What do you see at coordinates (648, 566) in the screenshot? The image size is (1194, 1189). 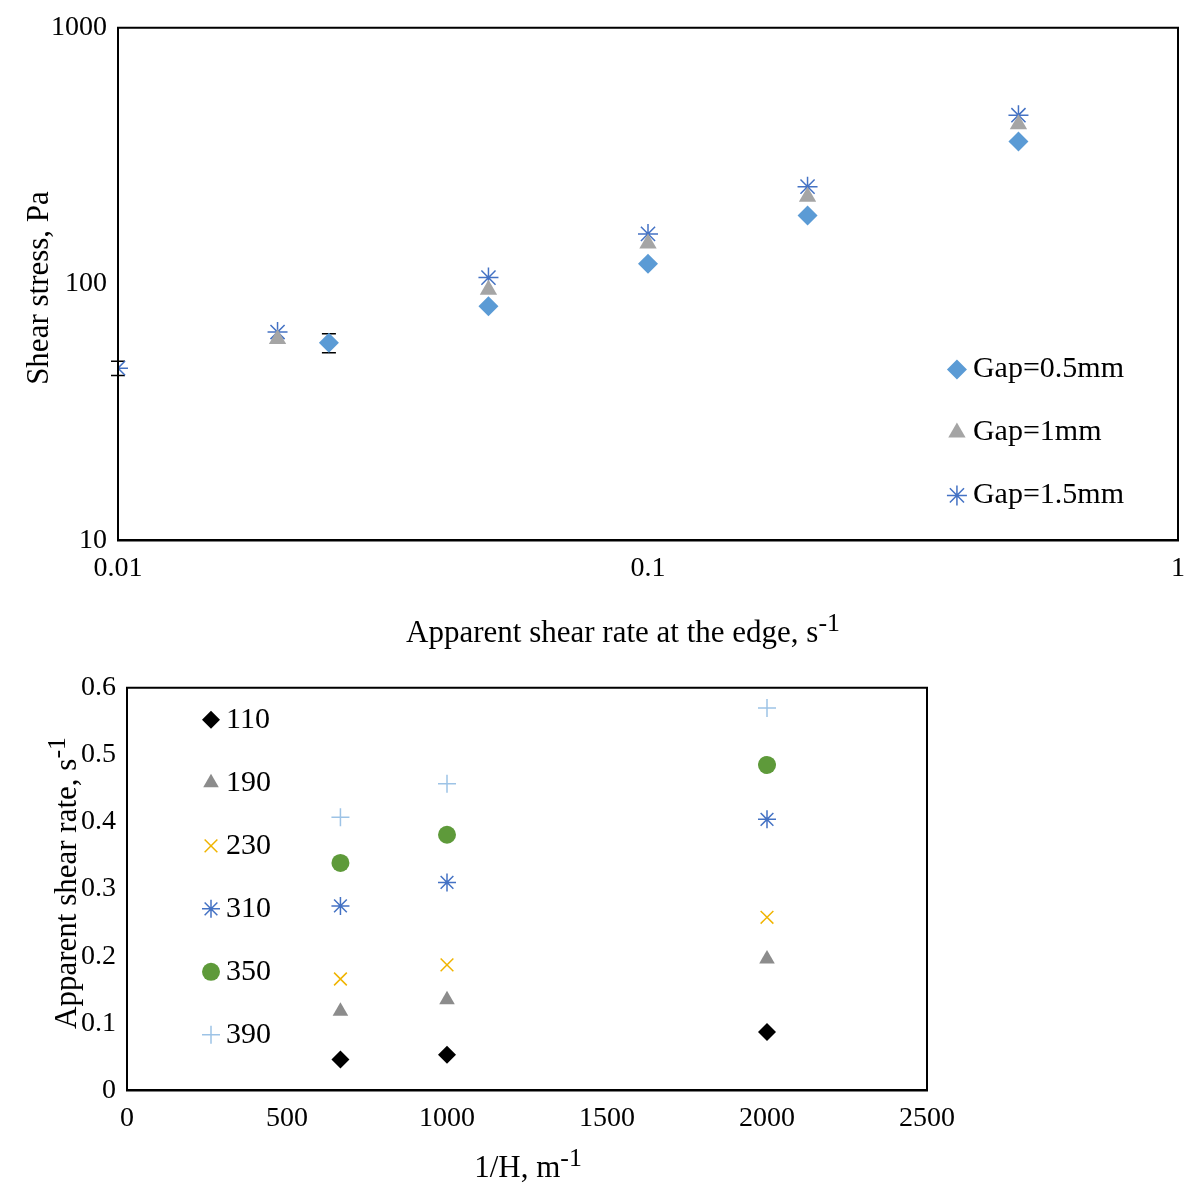 I see `x-tick-label: 0.1` at bounding box center [648, 566].